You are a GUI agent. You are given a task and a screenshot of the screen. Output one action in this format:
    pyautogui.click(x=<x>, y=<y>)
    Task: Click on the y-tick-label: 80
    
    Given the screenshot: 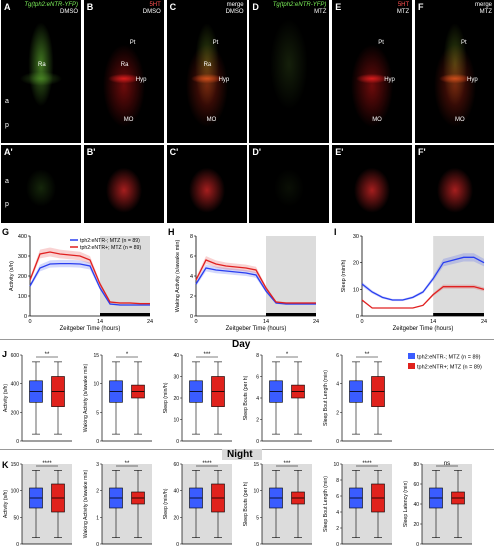 What is the action you would take?
    pyautogui.click(x=416, y=465)
    